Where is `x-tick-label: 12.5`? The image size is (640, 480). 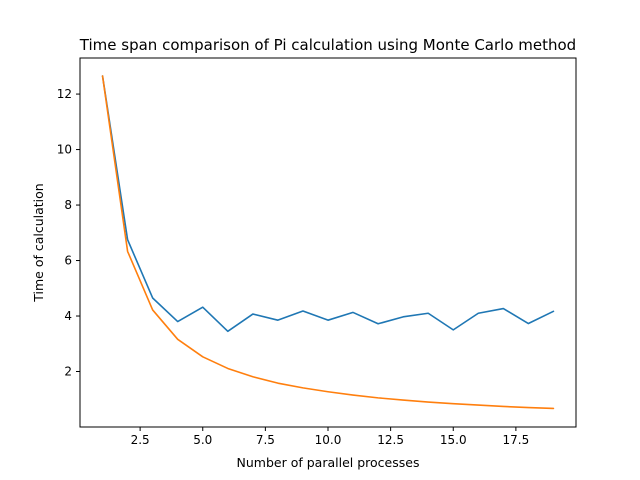 x-tick-label: 12.5 is located at coordinates (390, 440).